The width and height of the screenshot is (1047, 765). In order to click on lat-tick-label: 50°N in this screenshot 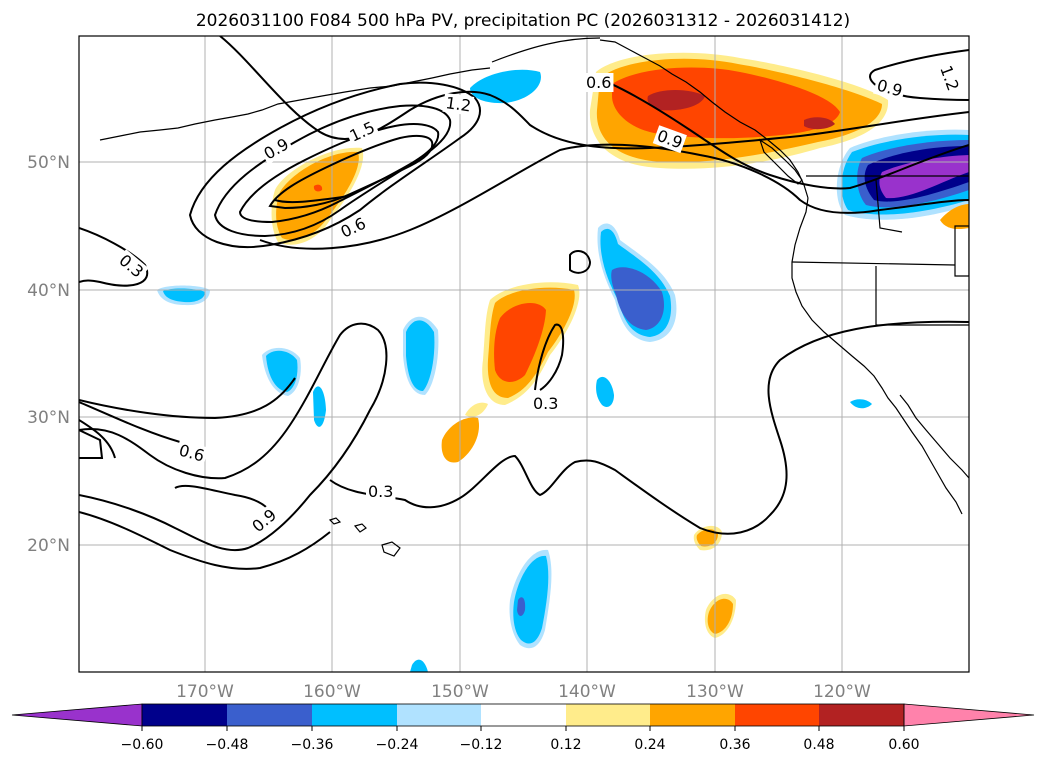, I will do `click(48, 163)`.